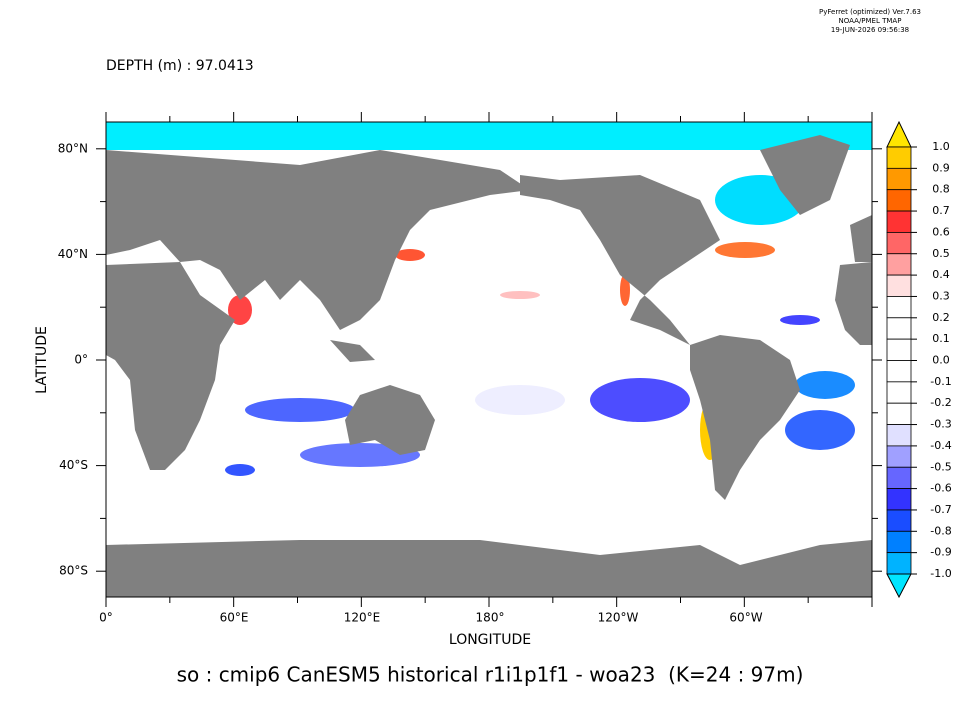  Describe the element at coordinates (940, 573) in the screenshot. I see `colorbar-label: -1.0` at that location.